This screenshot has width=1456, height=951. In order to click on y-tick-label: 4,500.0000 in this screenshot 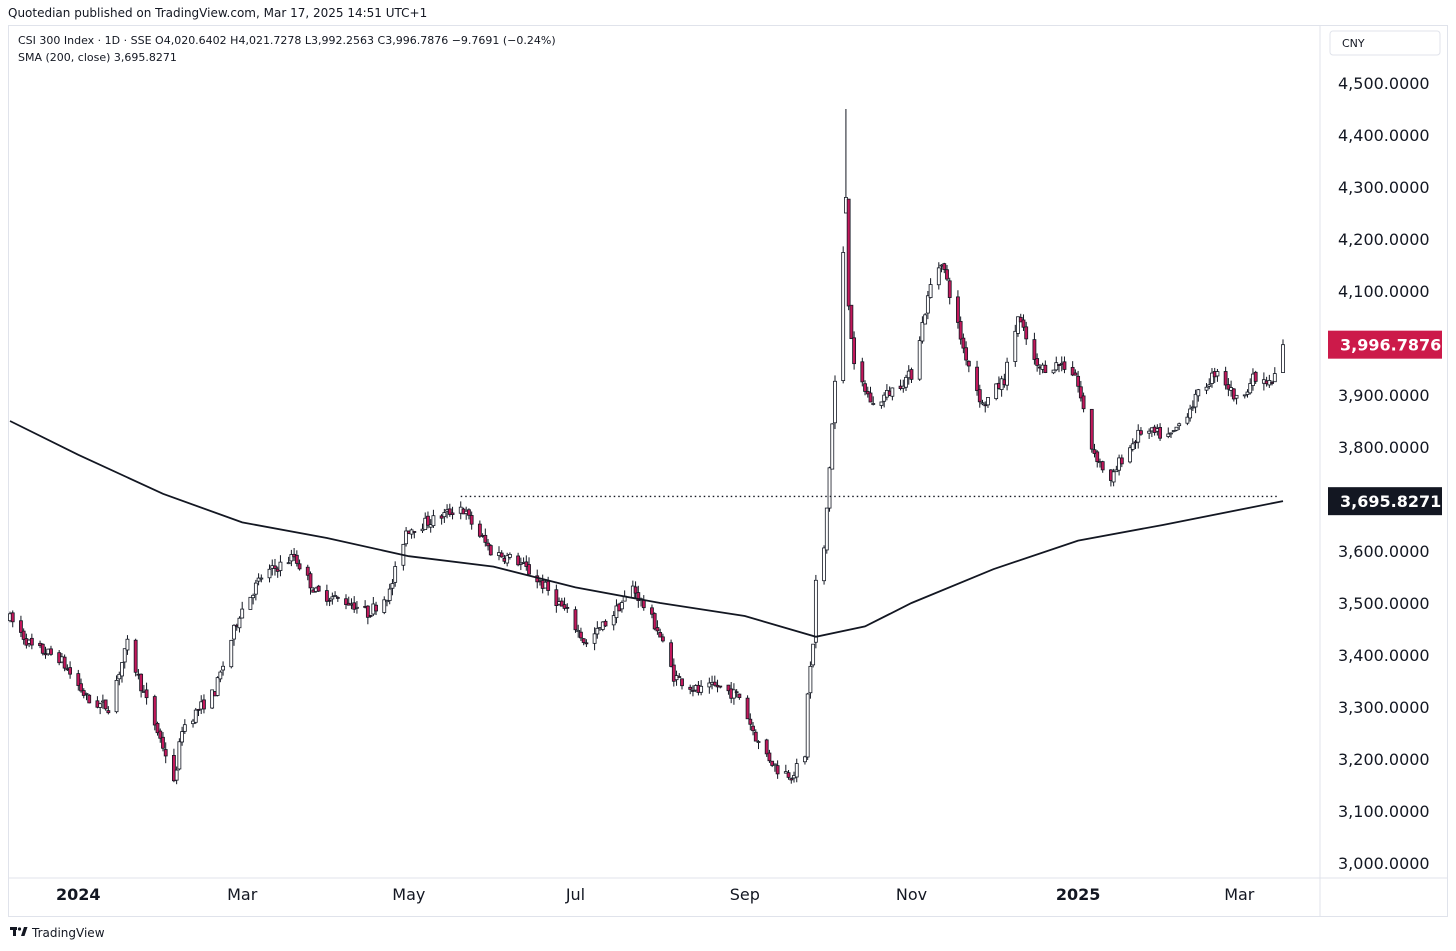, I will do `click(1384, 83)`.